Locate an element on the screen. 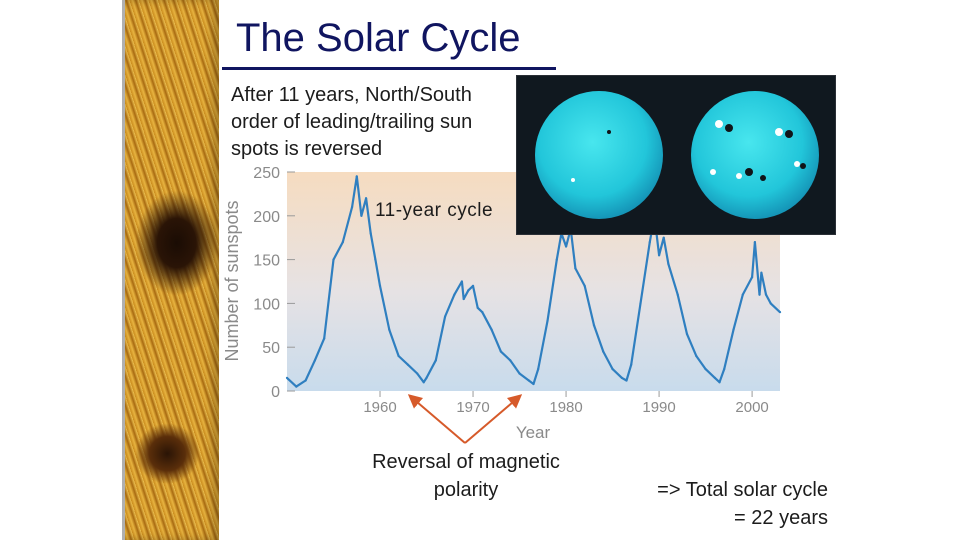  y-tick-label-200: 200 is located at coordinates (266, 217).